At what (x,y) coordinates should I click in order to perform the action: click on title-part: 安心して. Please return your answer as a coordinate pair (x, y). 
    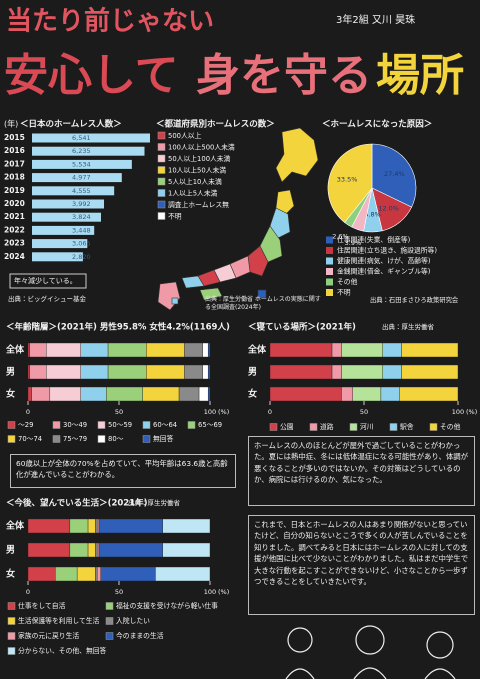
    Looking at the image, I should click on (91, 75).